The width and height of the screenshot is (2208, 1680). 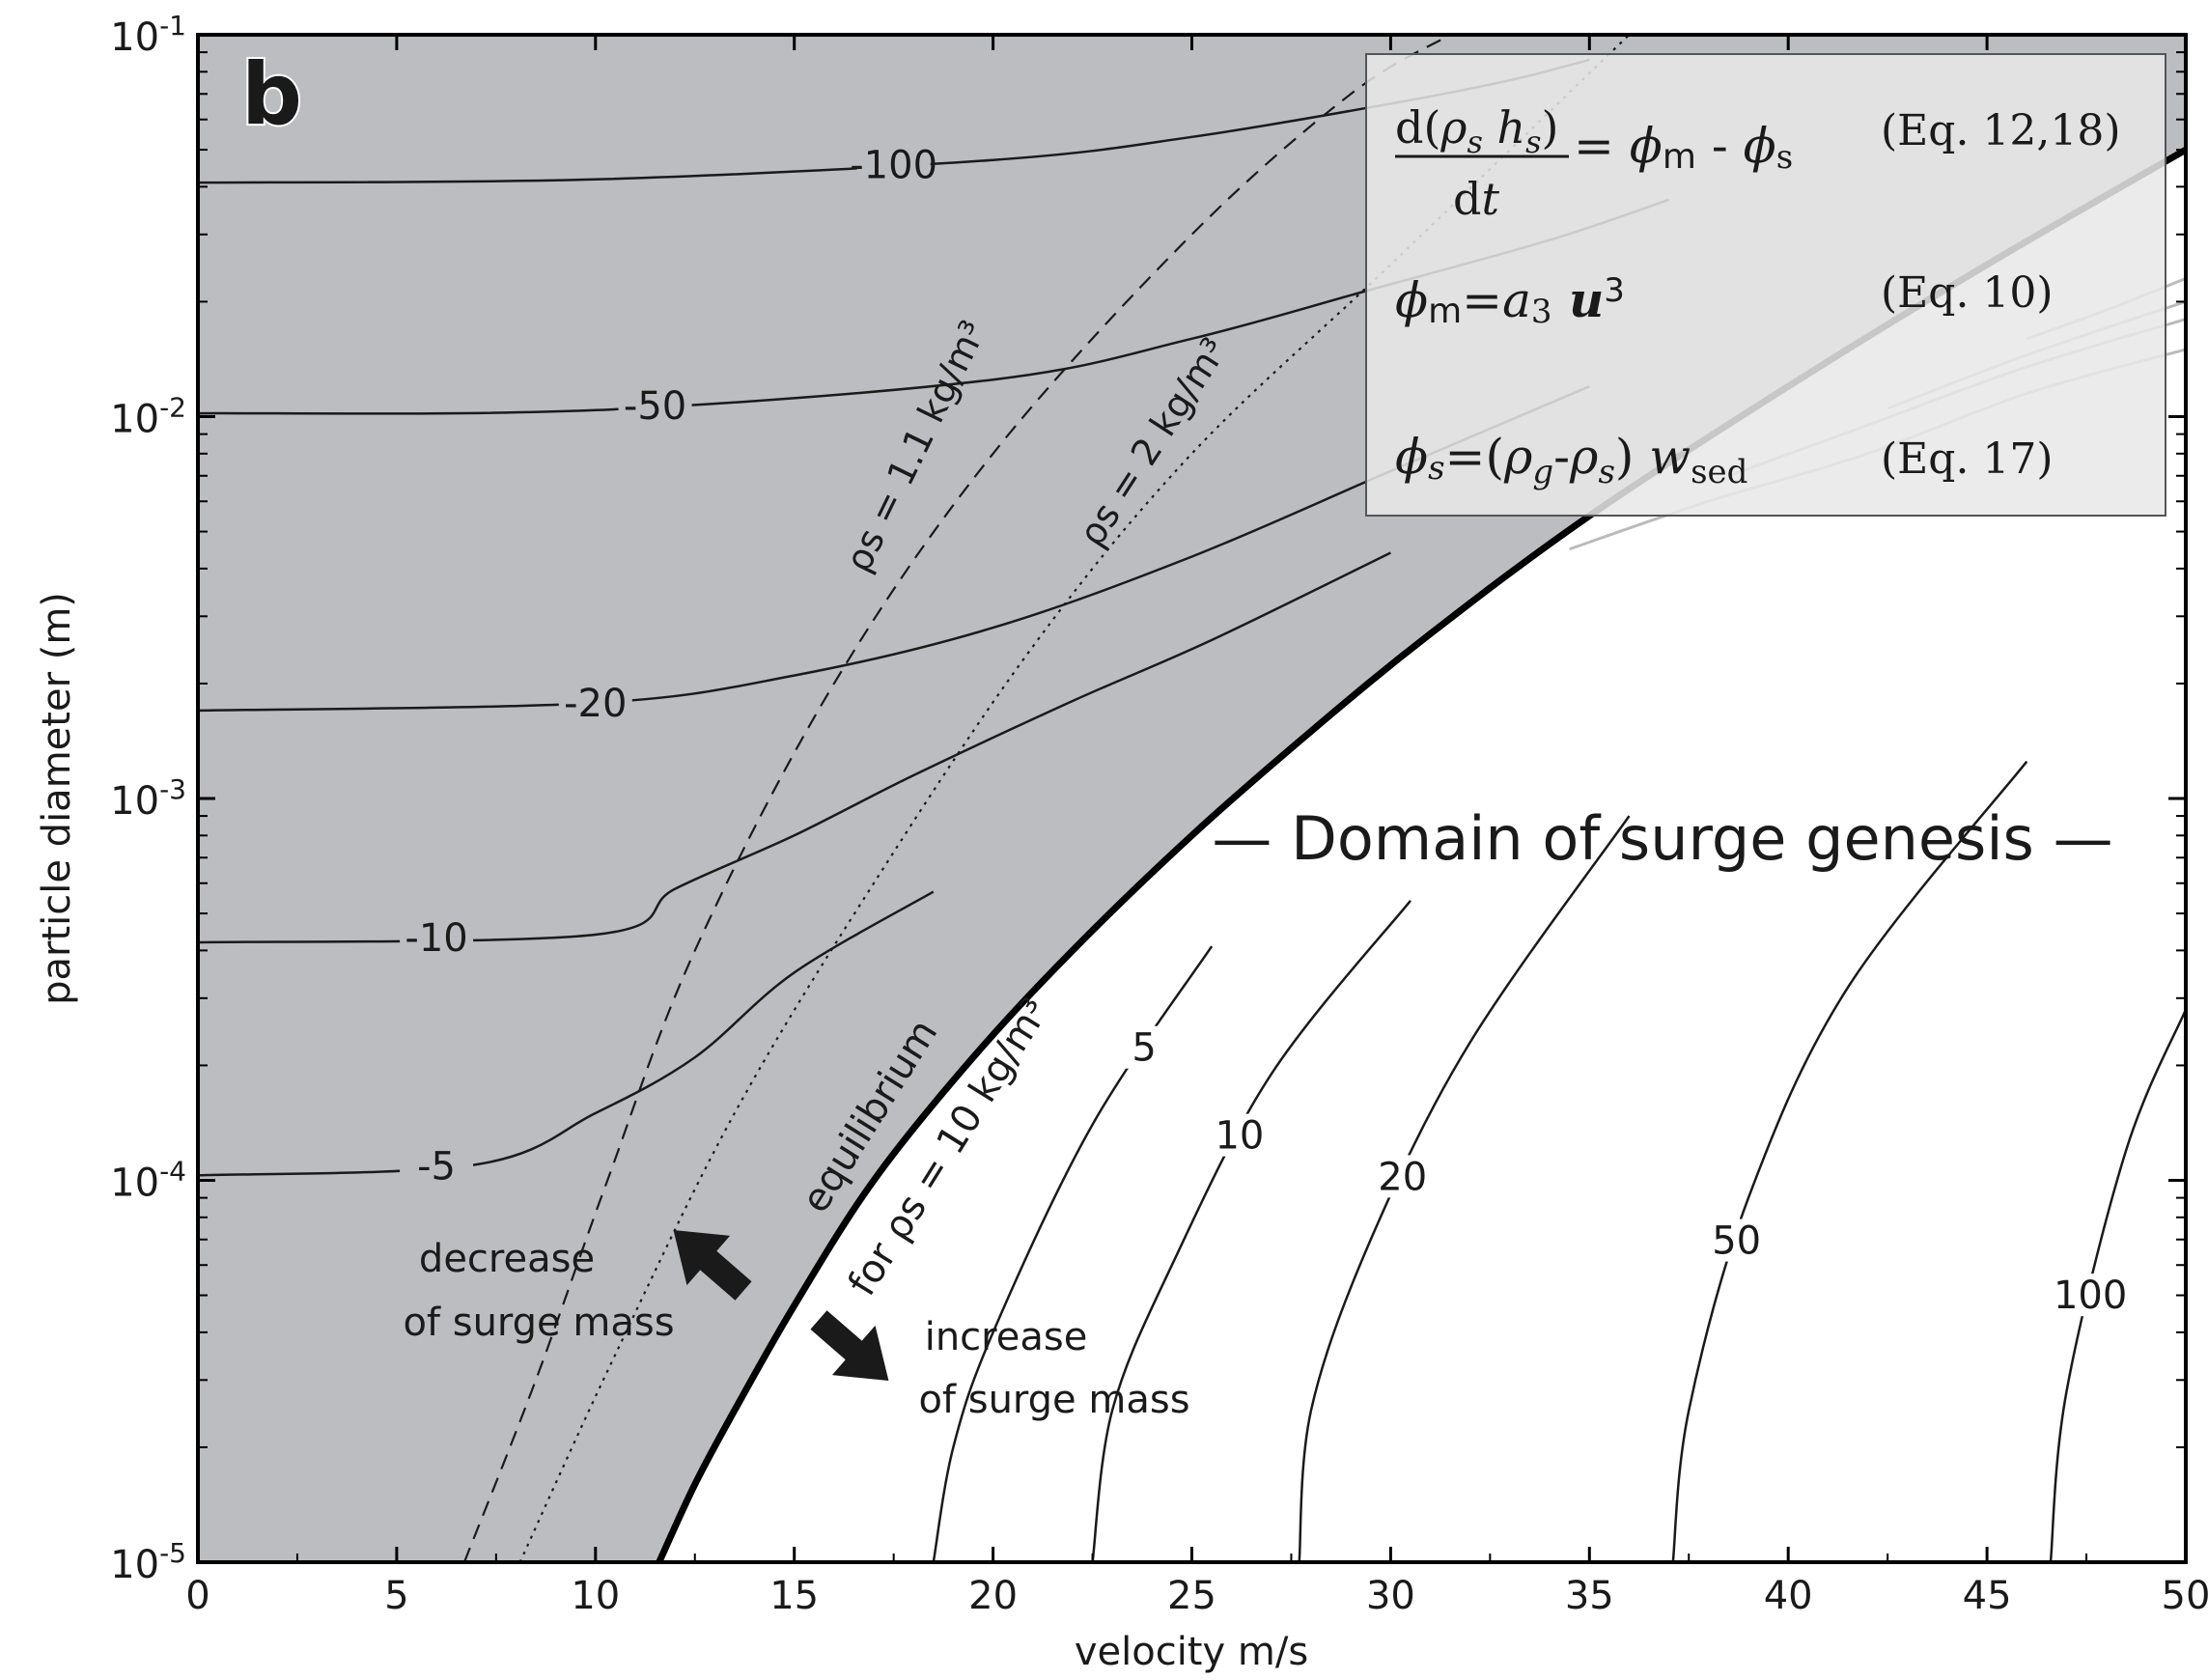 I want to click on contour-line--5, so click(x=566, y=1034).